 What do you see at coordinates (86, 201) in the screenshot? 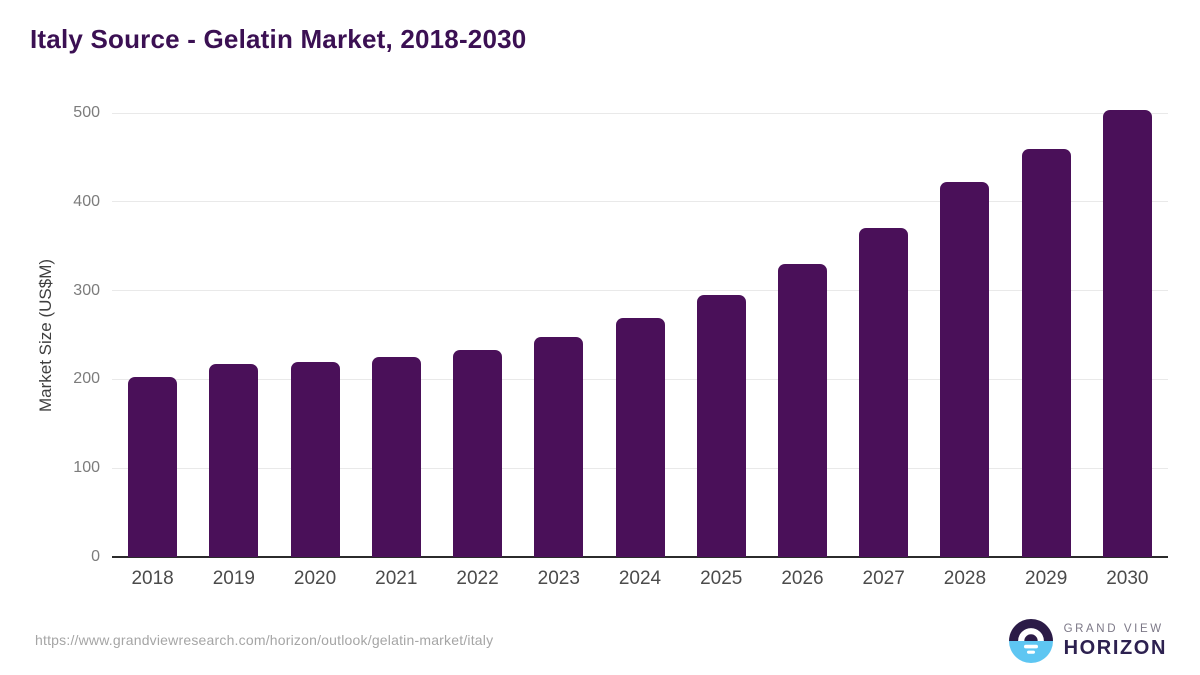
I see `y-tick-label: 400` at bounding box center [86, 201].